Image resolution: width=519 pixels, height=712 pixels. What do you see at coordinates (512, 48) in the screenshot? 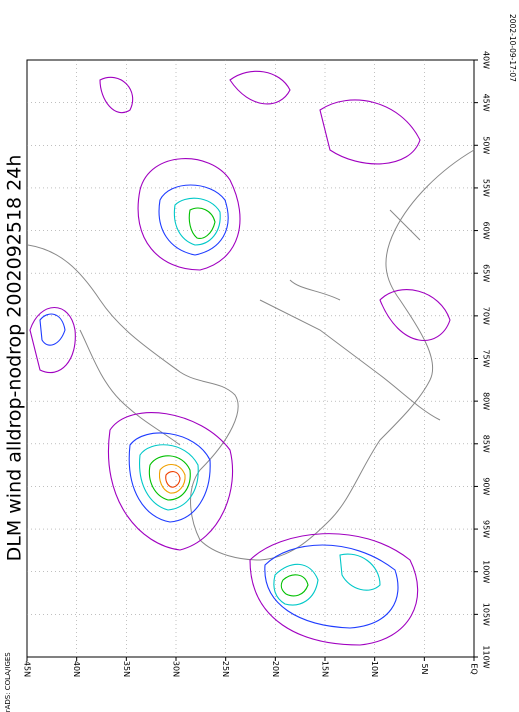
I see `timestamp: 2002-10-09-17:07` at bounding box center [512, 48].